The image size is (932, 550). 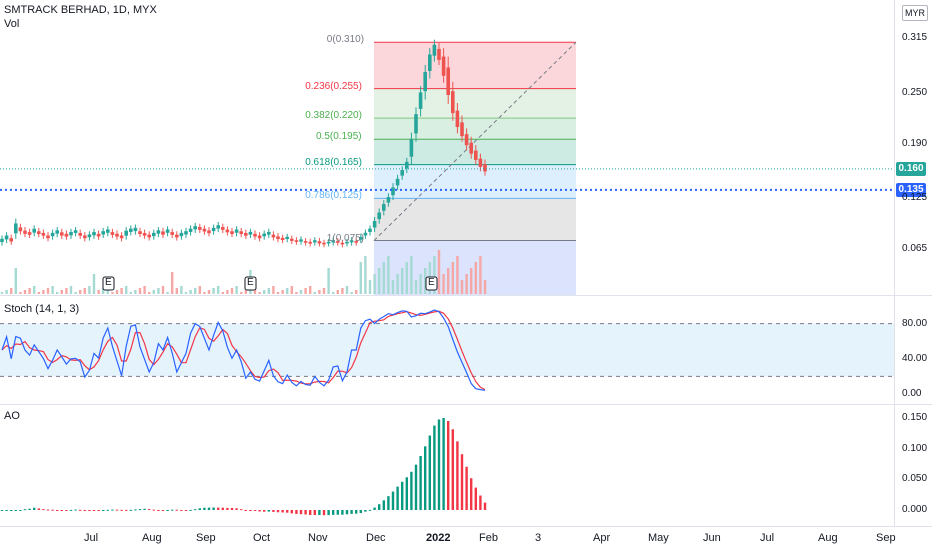 I want to click on price-axis-tick: 0.125, so click(x=915, y=198).